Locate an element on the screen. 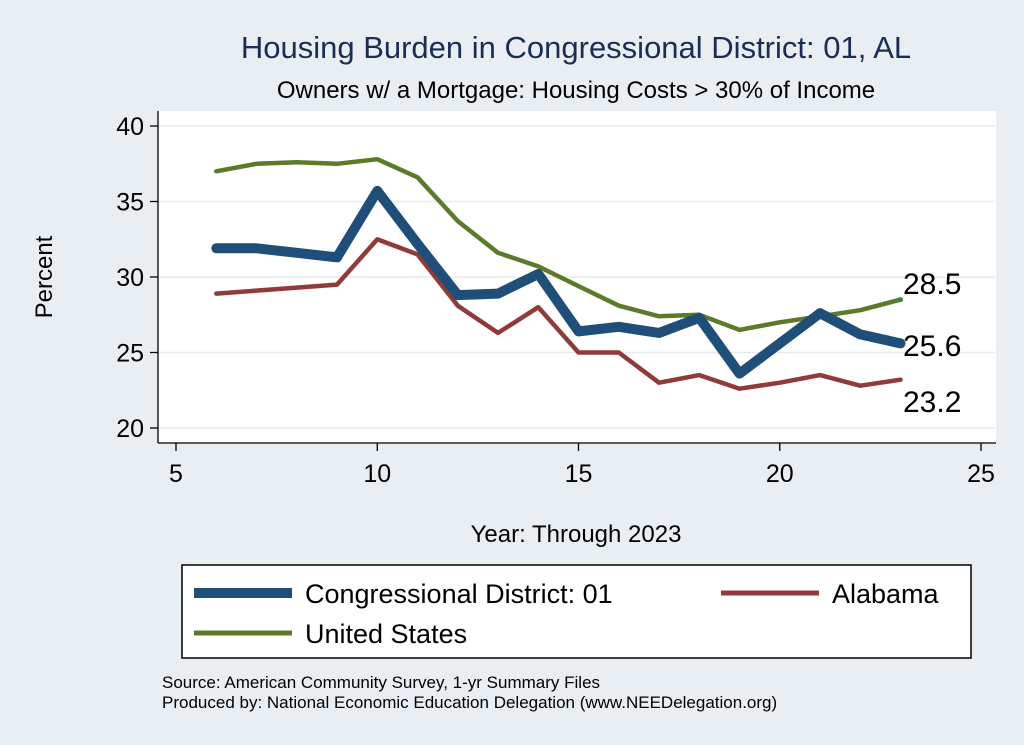  x-axis-title: Year: Through 2023 is located at coordinates (576, 534).